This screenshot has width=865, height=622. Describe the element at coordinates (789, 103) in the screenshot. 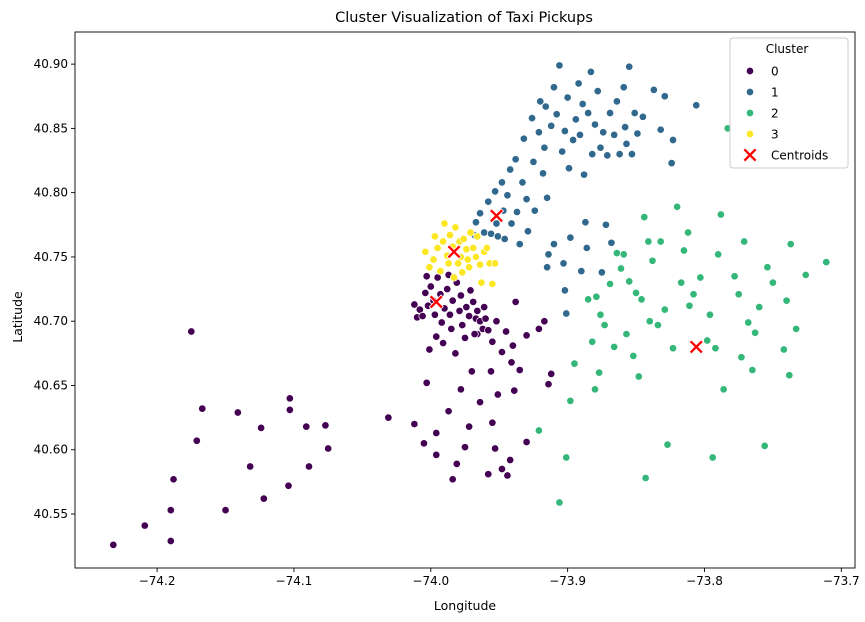

I see `legend: Cluster 0 1 2 3 Centroids` at that location.